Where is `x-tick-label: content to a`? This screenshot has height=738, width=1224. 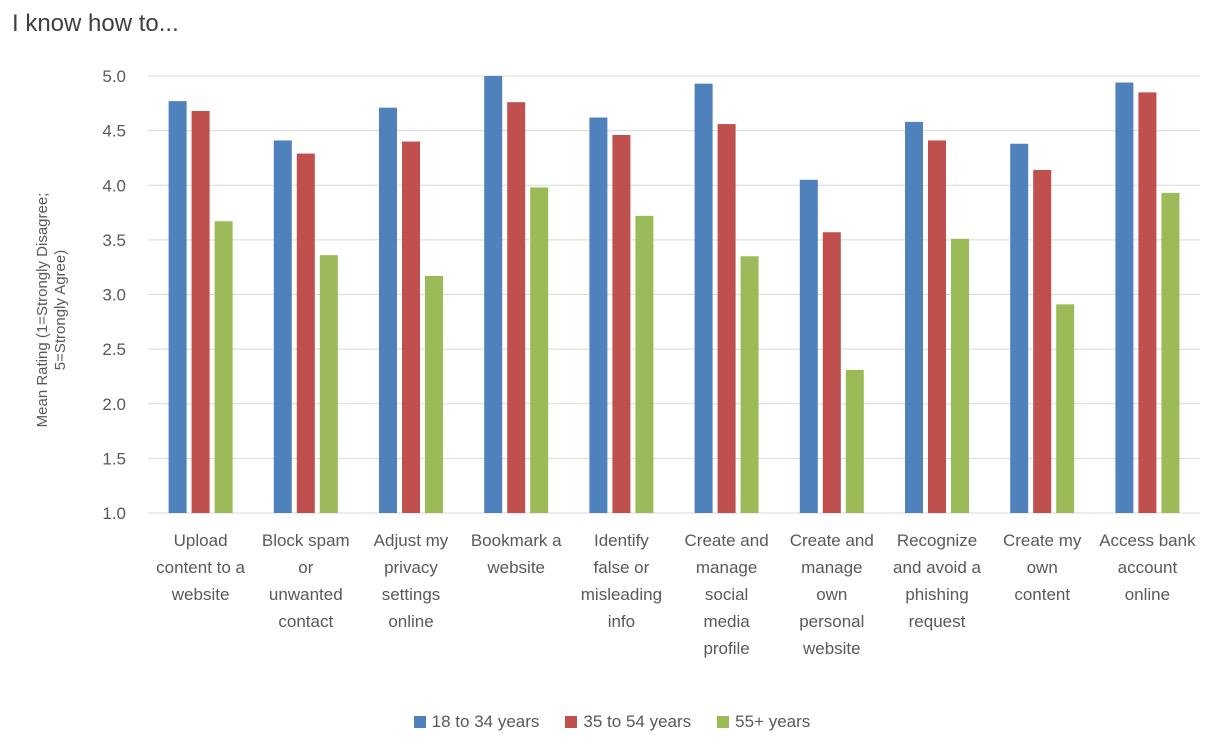
x-tick-label: content to a is located at coordinates (200, 567).